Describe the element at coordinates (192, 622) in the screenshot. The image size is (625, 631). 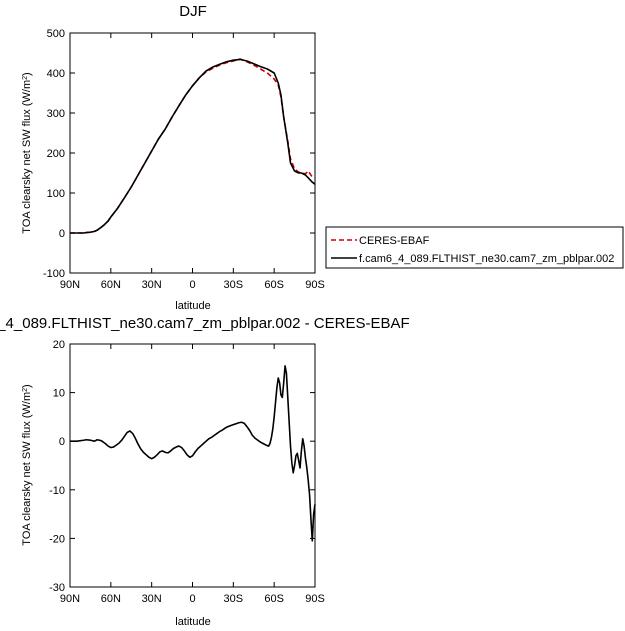
I see `bottom-x-axis-label: latitude` at that location.